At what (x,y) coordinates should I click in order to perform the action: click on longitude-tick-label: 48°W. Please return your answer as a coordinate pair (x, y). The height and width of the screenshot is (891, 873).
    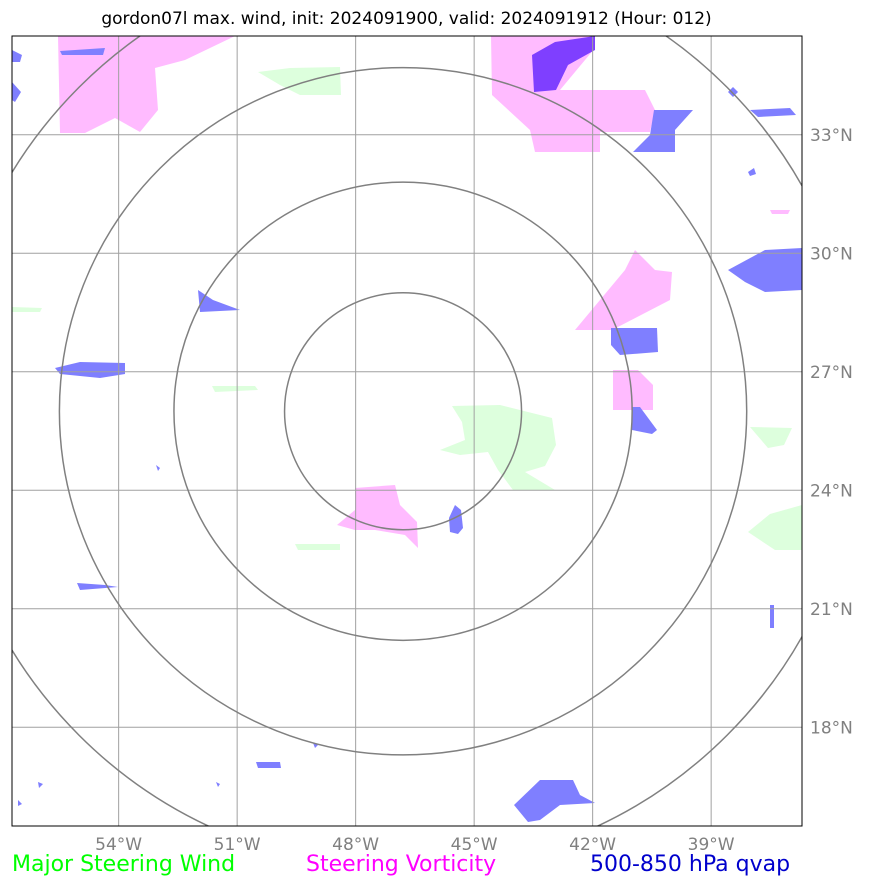
    Looking at the image, I should click on (355, 845).